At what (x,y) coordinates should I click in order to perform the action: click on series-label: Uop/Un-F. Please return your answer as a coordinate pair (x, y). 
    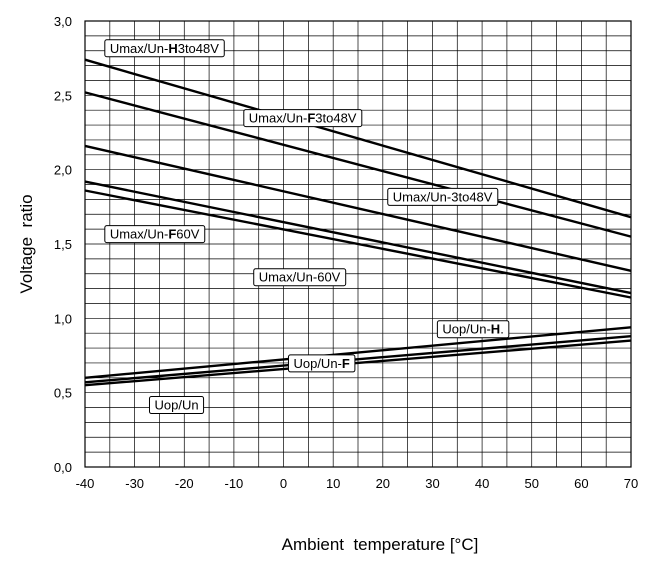
    Looking at the image, I should click on (321, 363).